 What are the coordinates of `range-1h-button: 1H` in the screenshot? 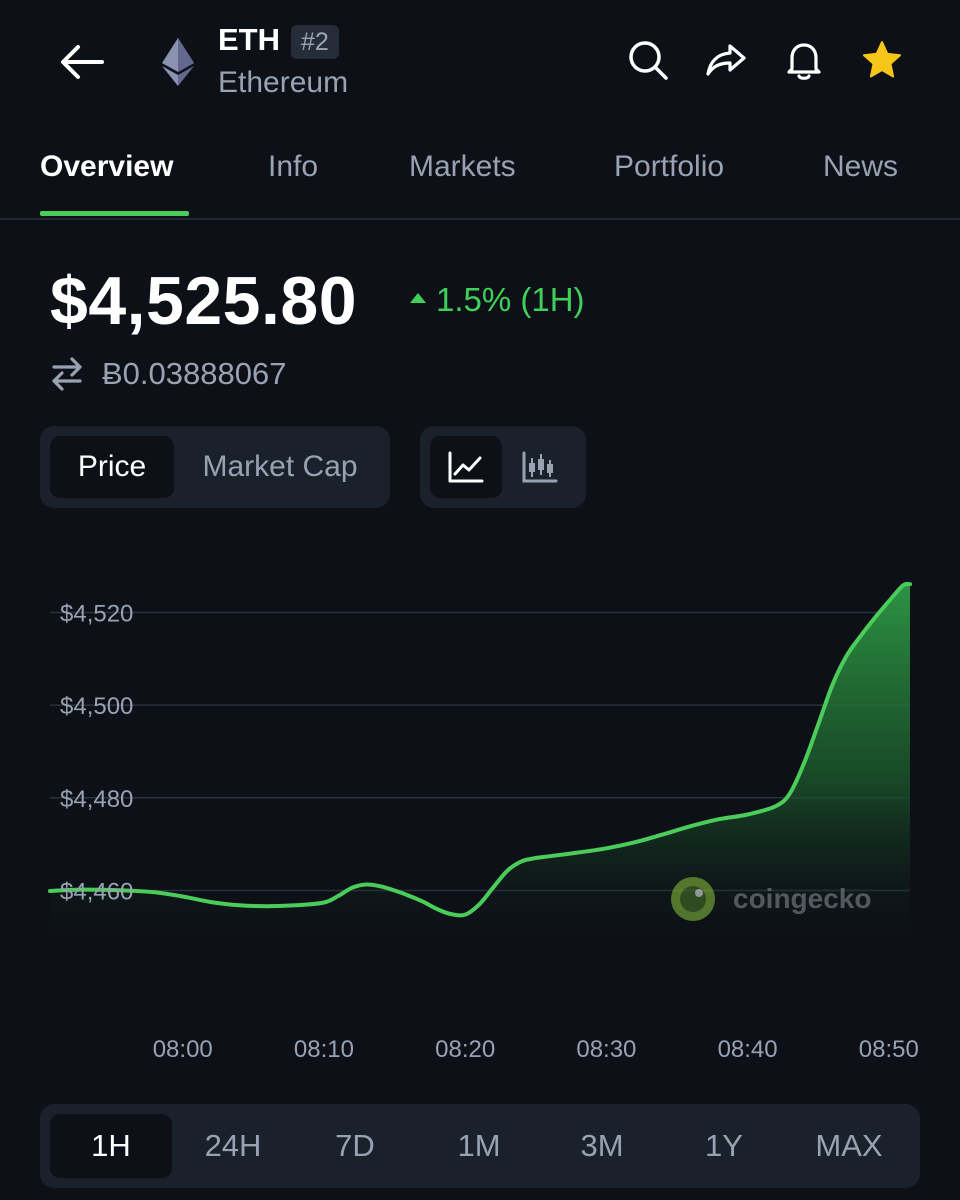 It's located at (111, 1146).